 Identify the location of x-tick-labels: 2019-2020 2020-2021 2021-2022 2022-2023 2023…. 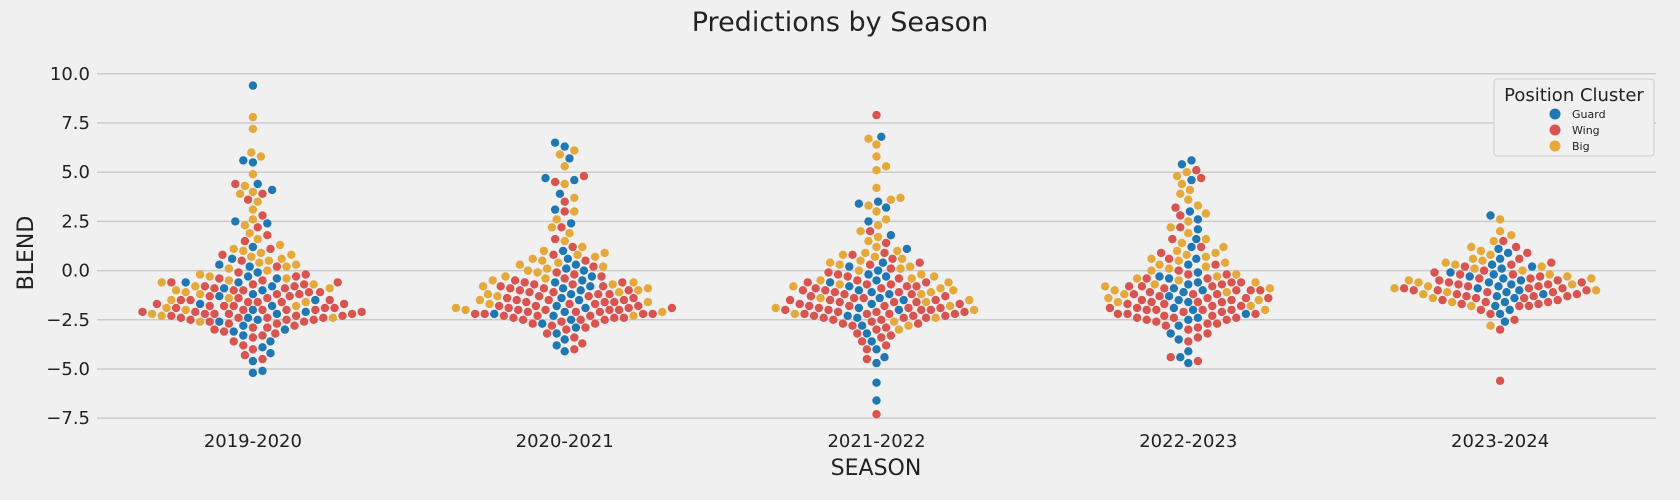
(876, 441).